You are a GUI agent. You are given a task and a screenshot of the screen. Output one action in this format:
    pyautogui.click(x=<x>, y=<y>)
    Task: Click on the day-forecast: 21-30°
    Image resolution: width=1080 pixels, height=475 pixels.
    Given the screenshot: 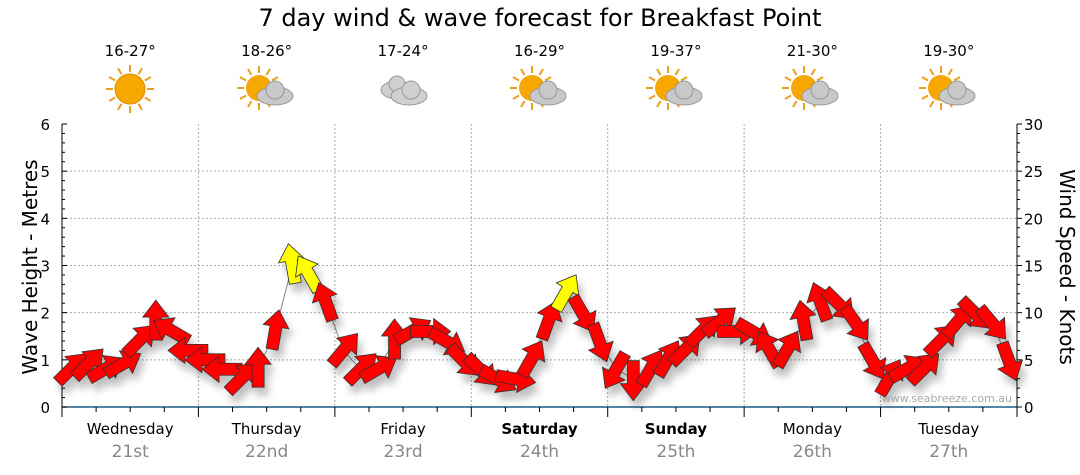 What is the action you would take?
    pyautogui.click(x=812, y=80)
    